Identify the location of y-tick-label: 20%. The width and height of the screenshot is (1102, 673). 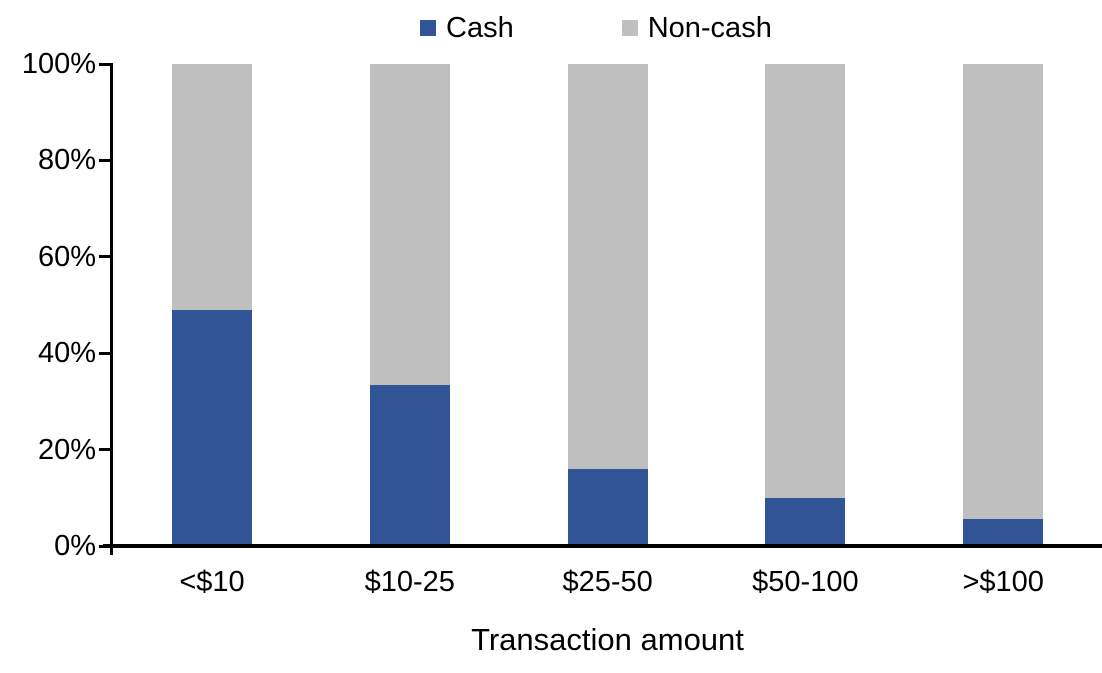
(66, 449).